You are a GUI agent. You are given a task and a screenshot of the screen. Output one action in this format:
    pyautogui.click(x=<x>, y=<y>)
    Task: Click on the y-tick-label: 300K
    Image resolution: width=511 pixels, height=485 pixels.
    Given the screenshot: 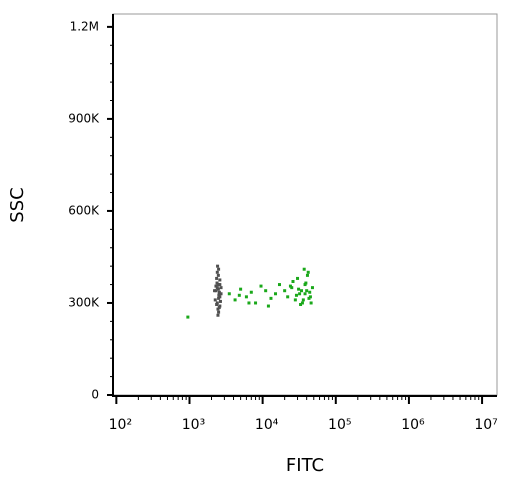 What is the action you would take?
    pyautogui.click(x=84, y=302)
    